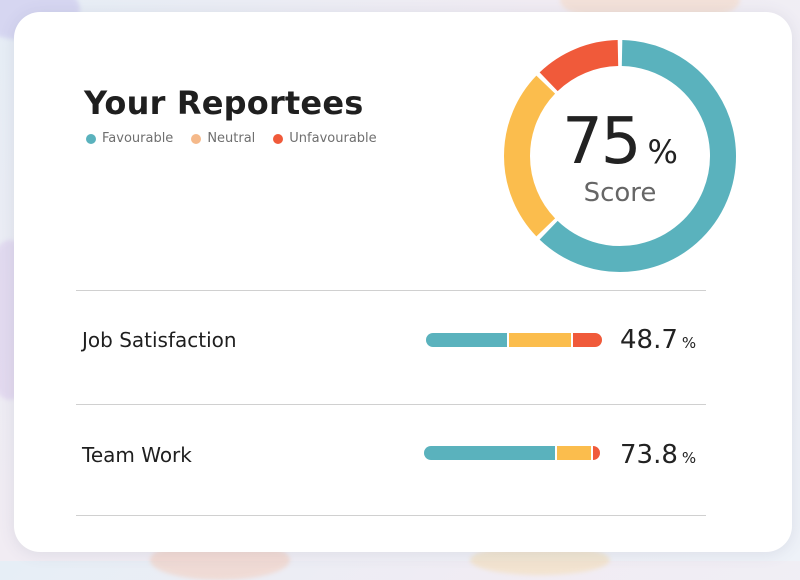 The height and width of the screenshot is (580, 800). What do you see at coordinates (579, 66) in the screenshot?
I see `unfavourable-arc` at bounding box center [579, 66].